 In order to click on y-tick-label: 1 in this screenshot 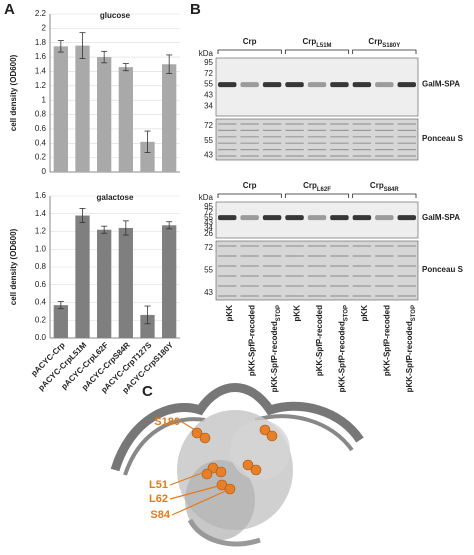, I will do `click(44, 99)`.